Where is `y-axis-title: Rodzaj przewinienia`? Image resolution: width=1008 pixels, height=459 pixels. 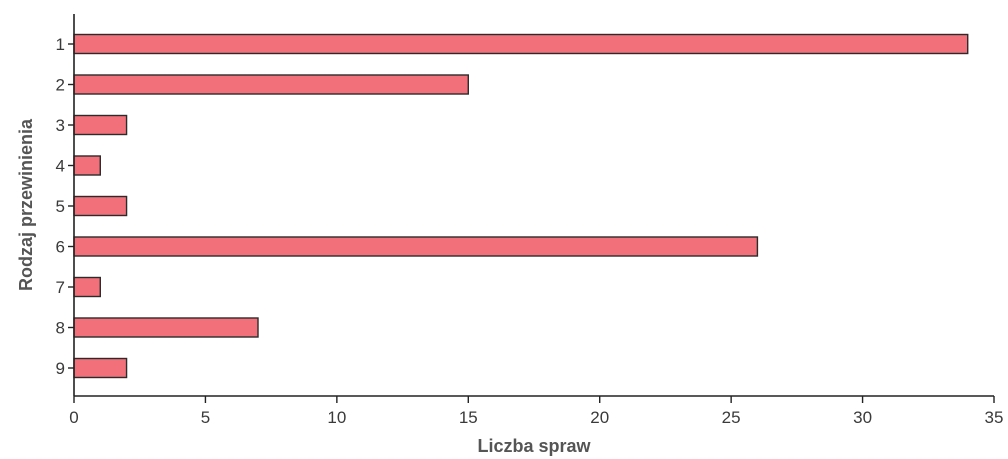 y-axis-title: Rodzaj przewinienia is located at coordinates (26, 204).